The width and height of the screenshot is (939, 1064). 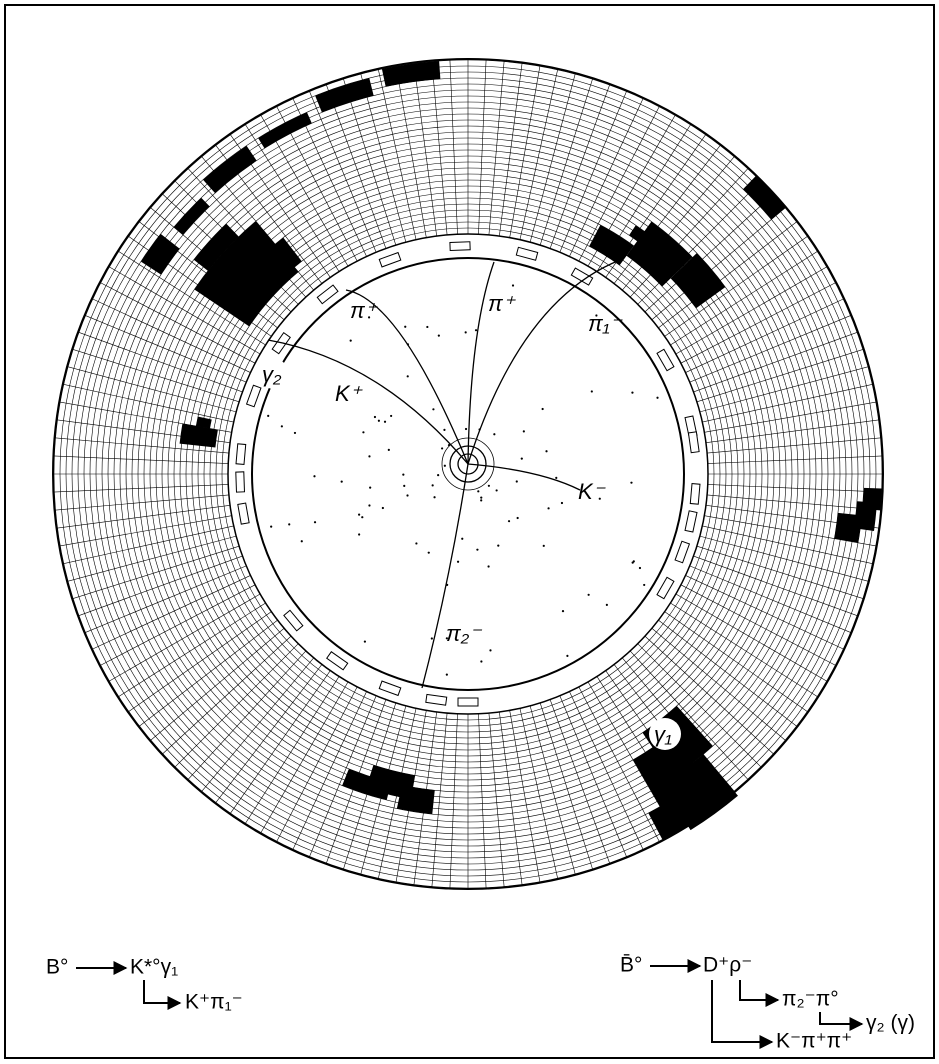 I want to click on decay-parent: B̄°, so click(x=631, y=964).